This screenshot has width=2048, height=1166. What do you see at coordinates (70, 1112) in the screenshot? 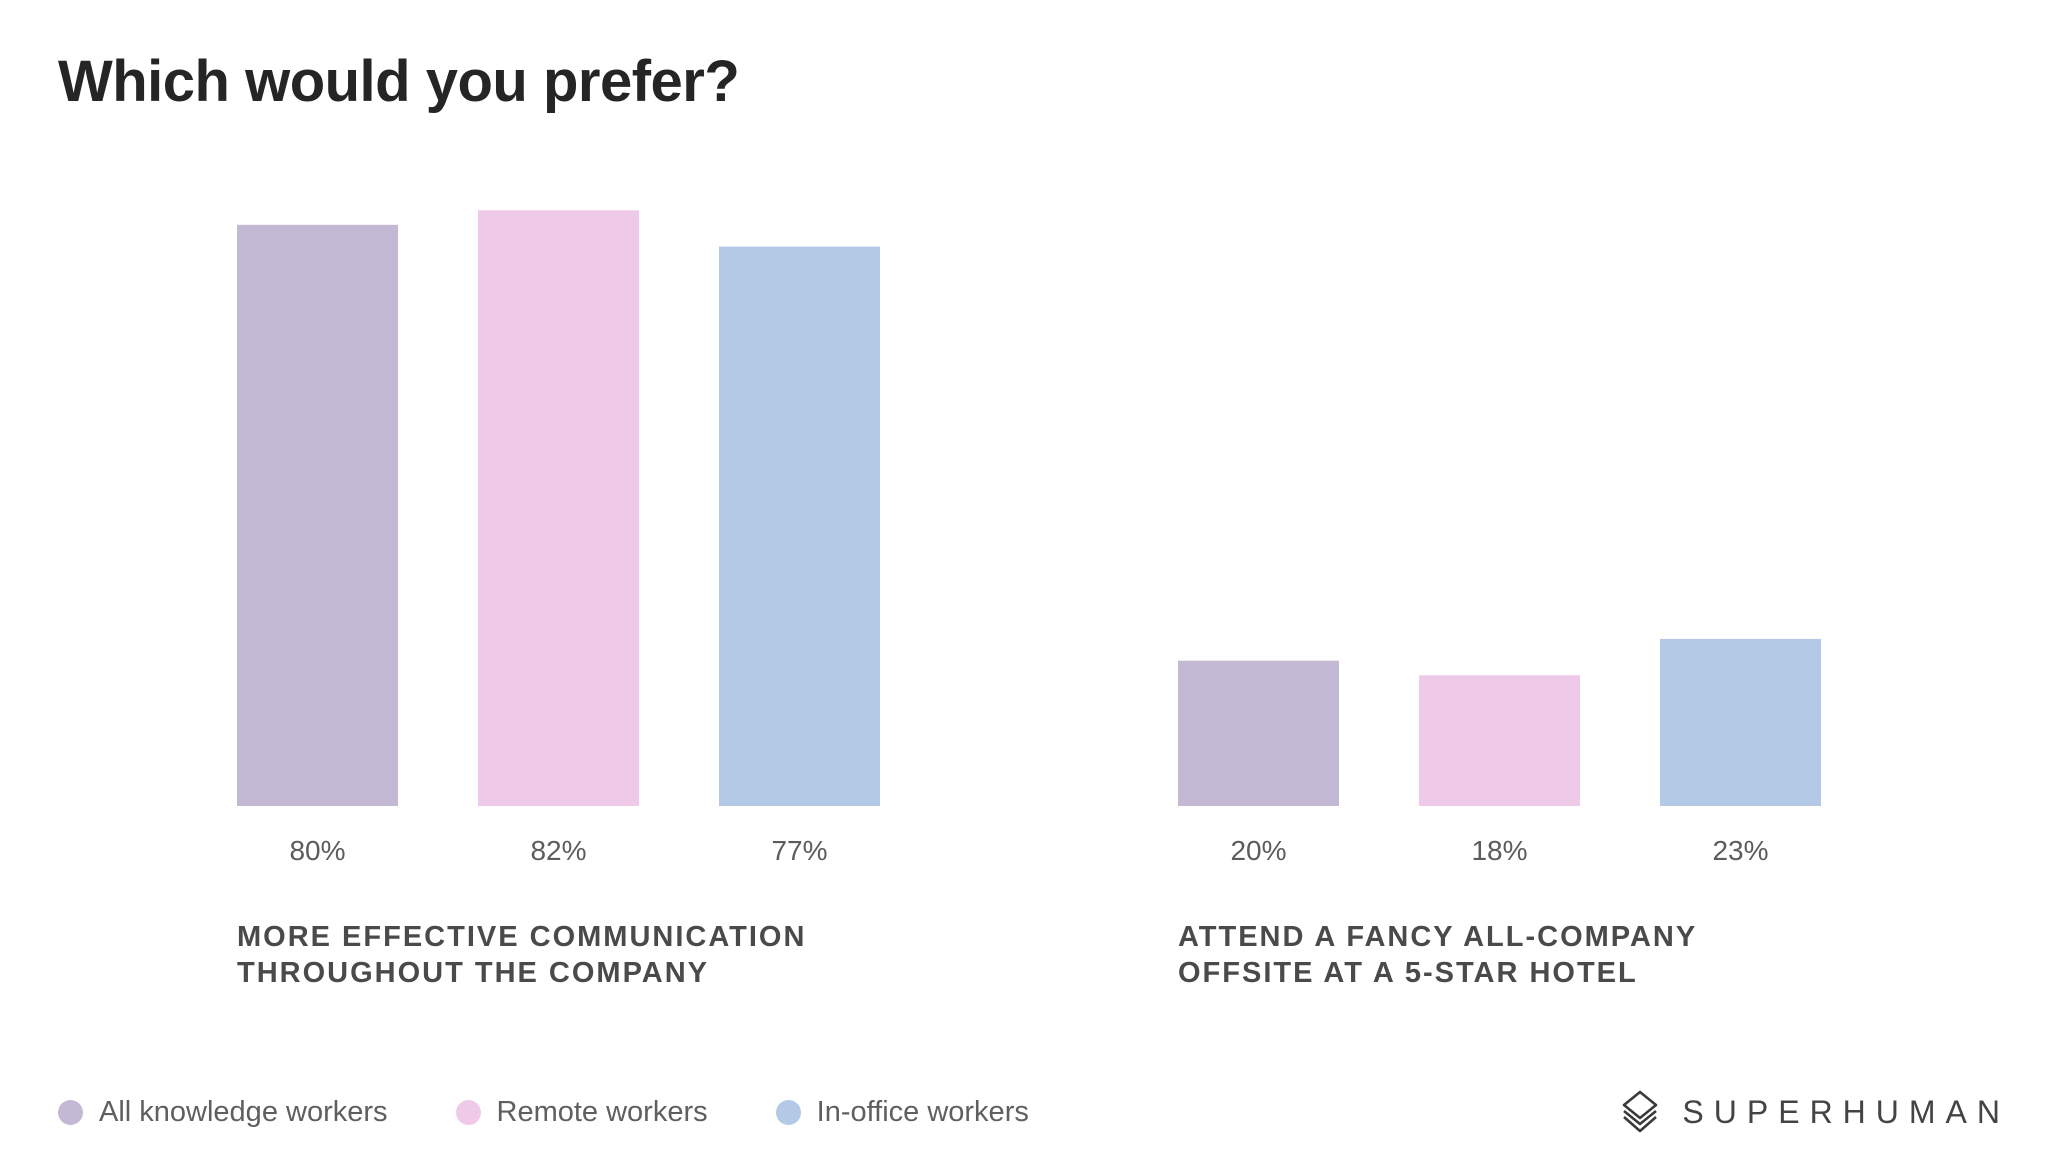
I see `legend-swatch-all-knowledge-workers` at bounding box center [70, 1112].